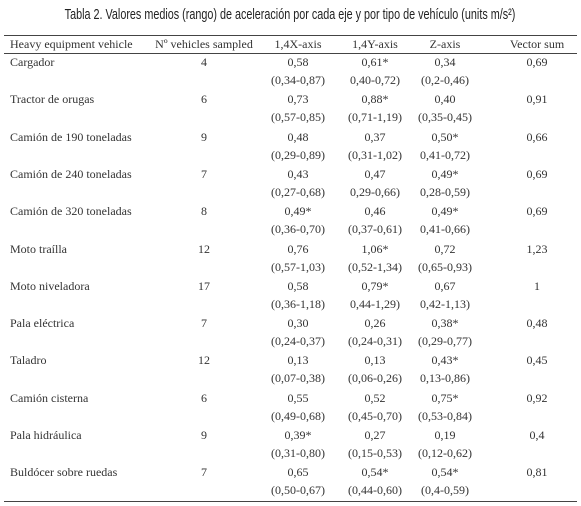  What do you see at coordinates (375, 44) in the screenshot?
I see `column-header: 1,4Y-axis` at bounding box center [375, 44].